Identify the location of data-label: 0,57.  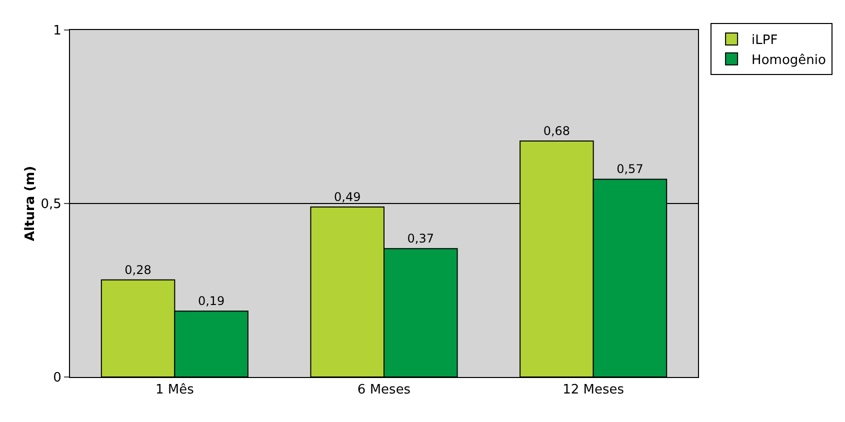
(630, 169).